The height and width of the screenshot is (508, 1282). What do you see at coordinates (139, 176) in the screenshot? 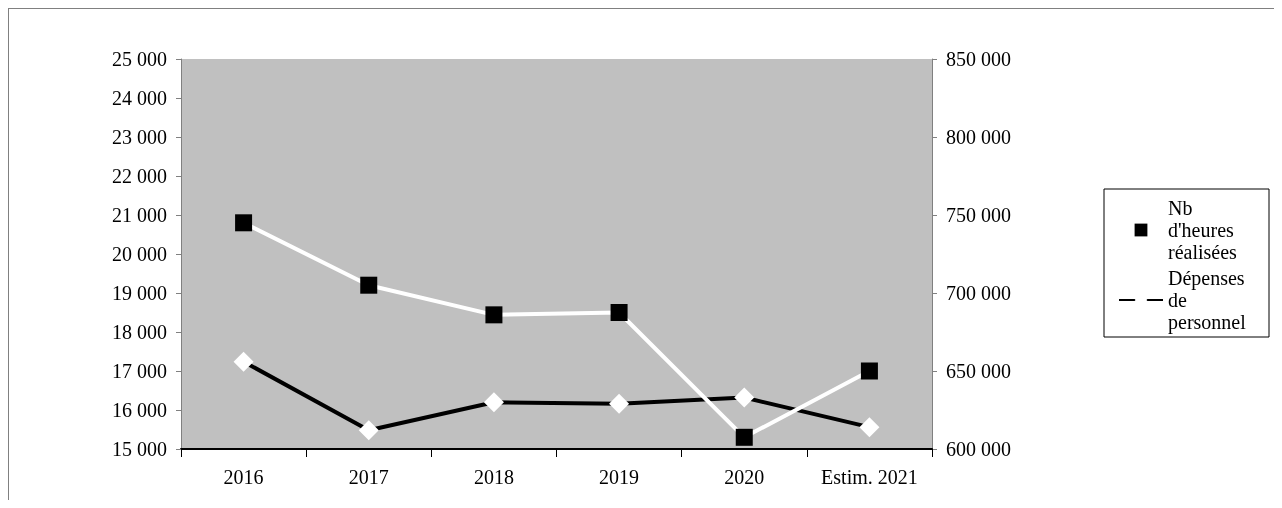
I see `y-tick-label: 22 000` at bounding box center [139, 176].